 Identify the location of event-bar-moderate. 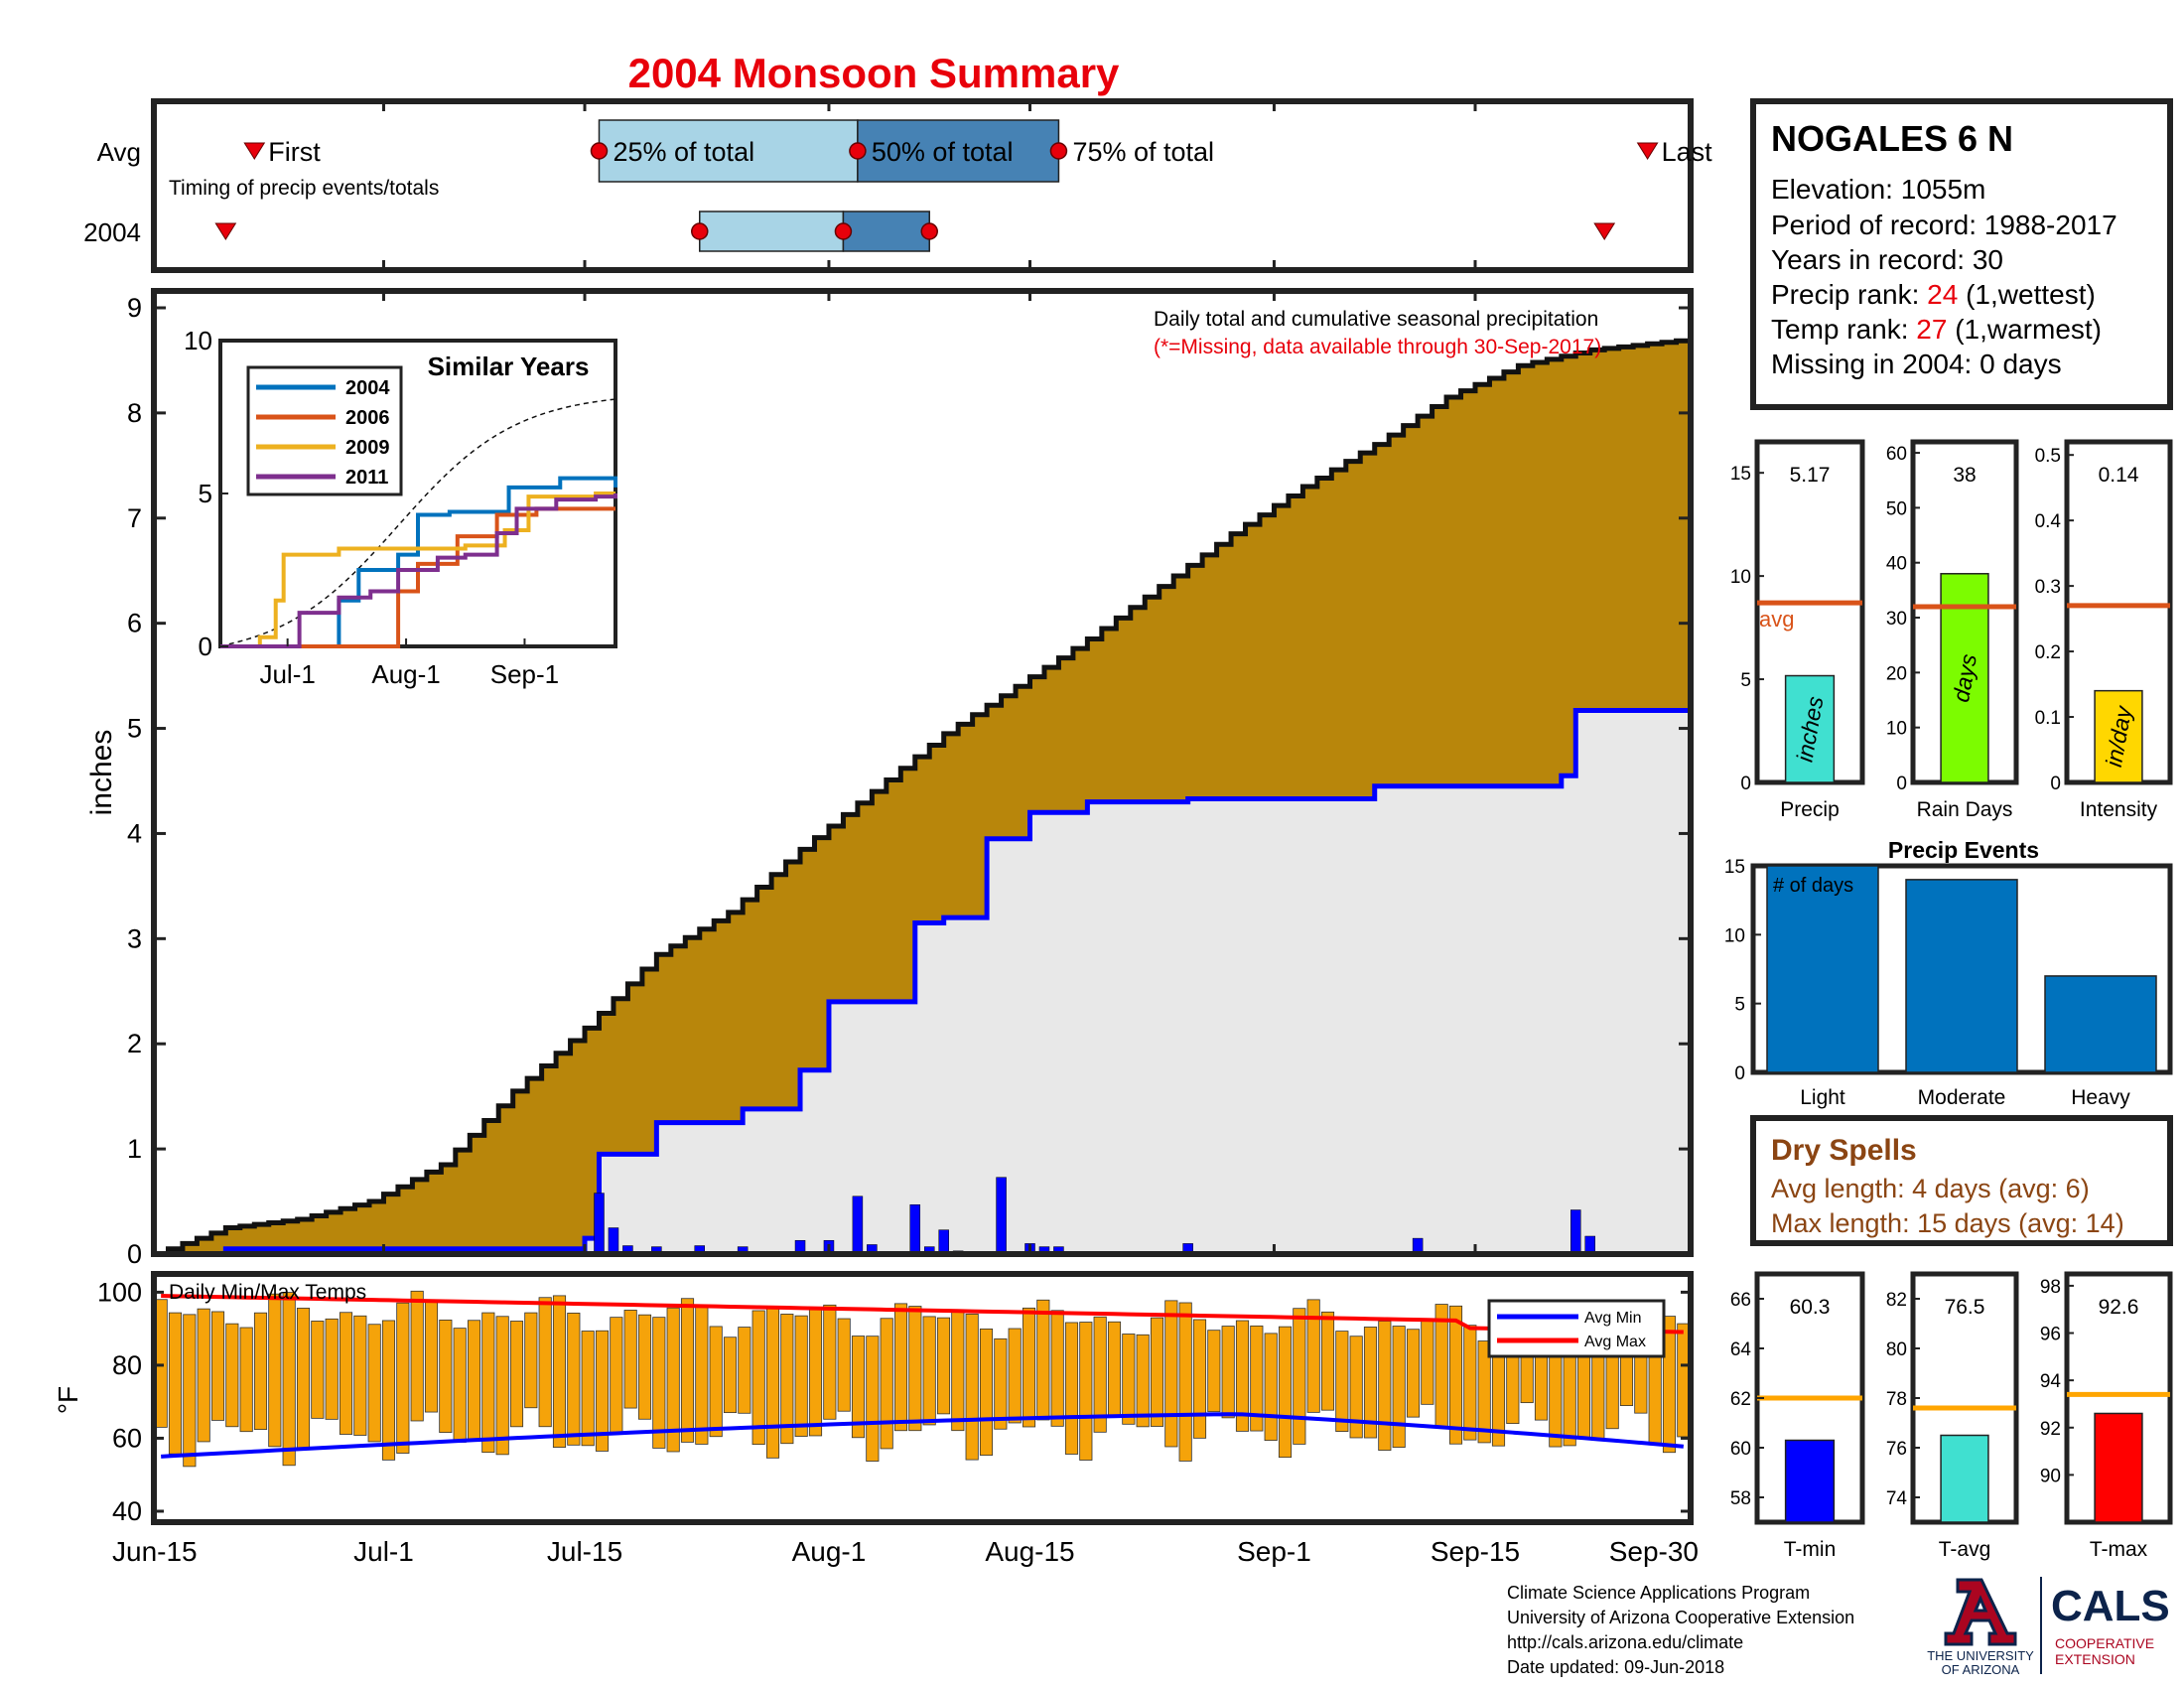
(1961, 976).